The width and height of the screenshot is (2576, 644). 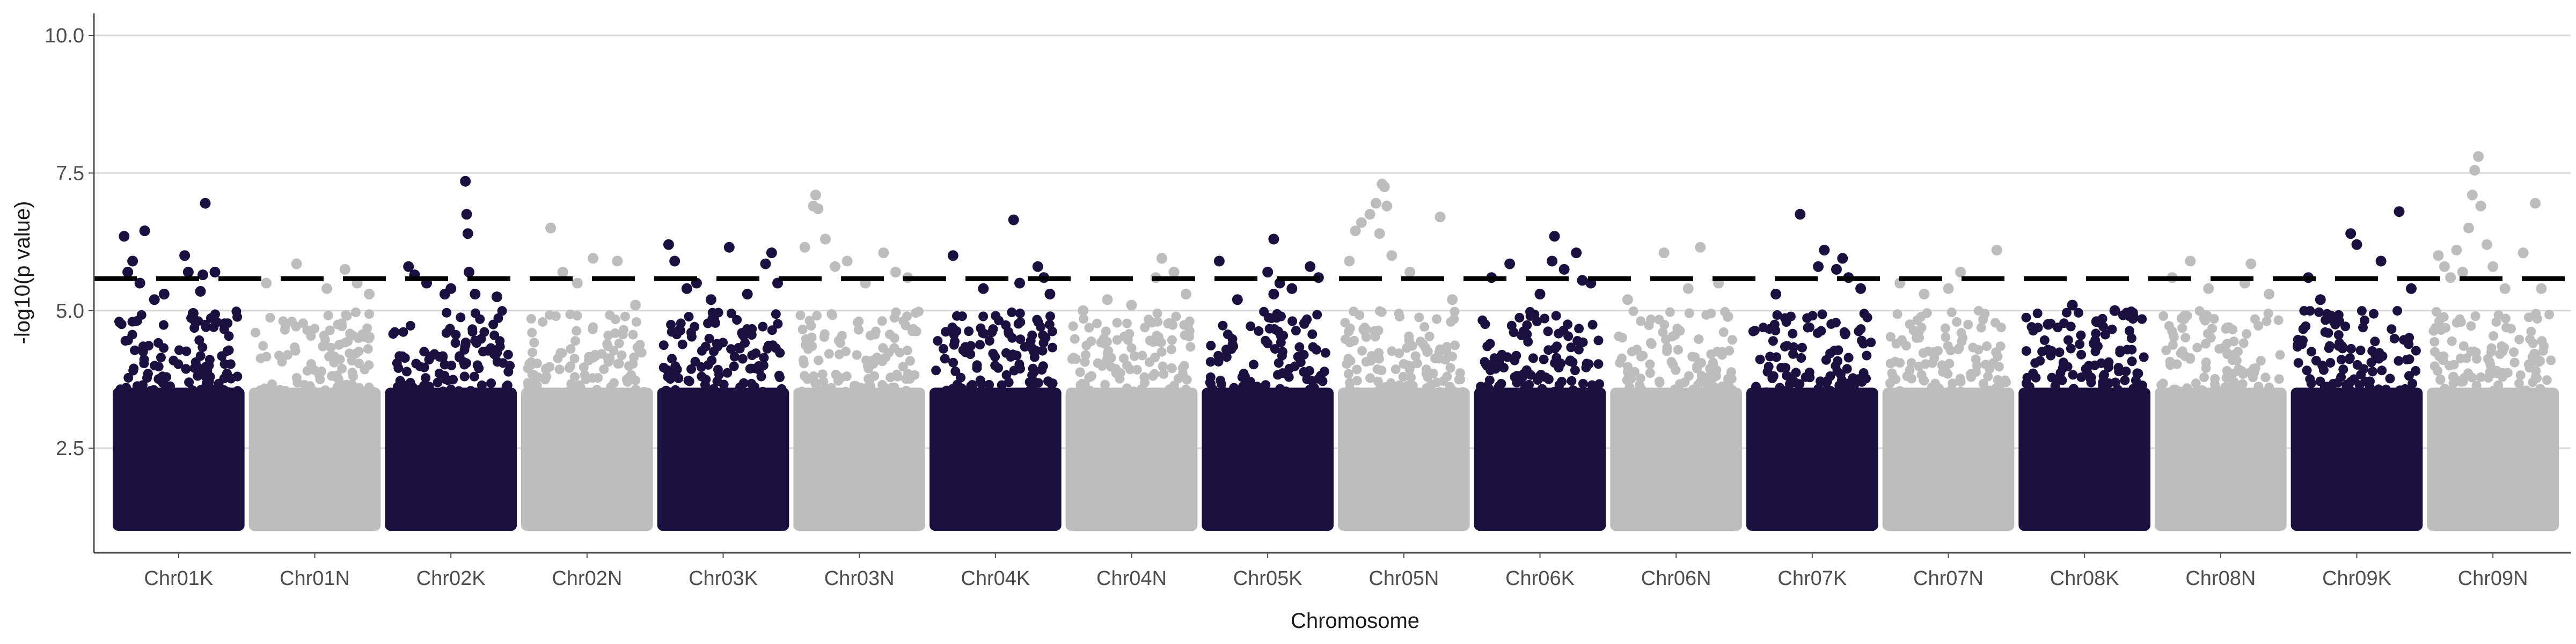 What do you see at coordinates (1131, 578) in the screenshot?
I see `x-tick-label-chr04n: Chr04N` at bounding box center [1131, 578].